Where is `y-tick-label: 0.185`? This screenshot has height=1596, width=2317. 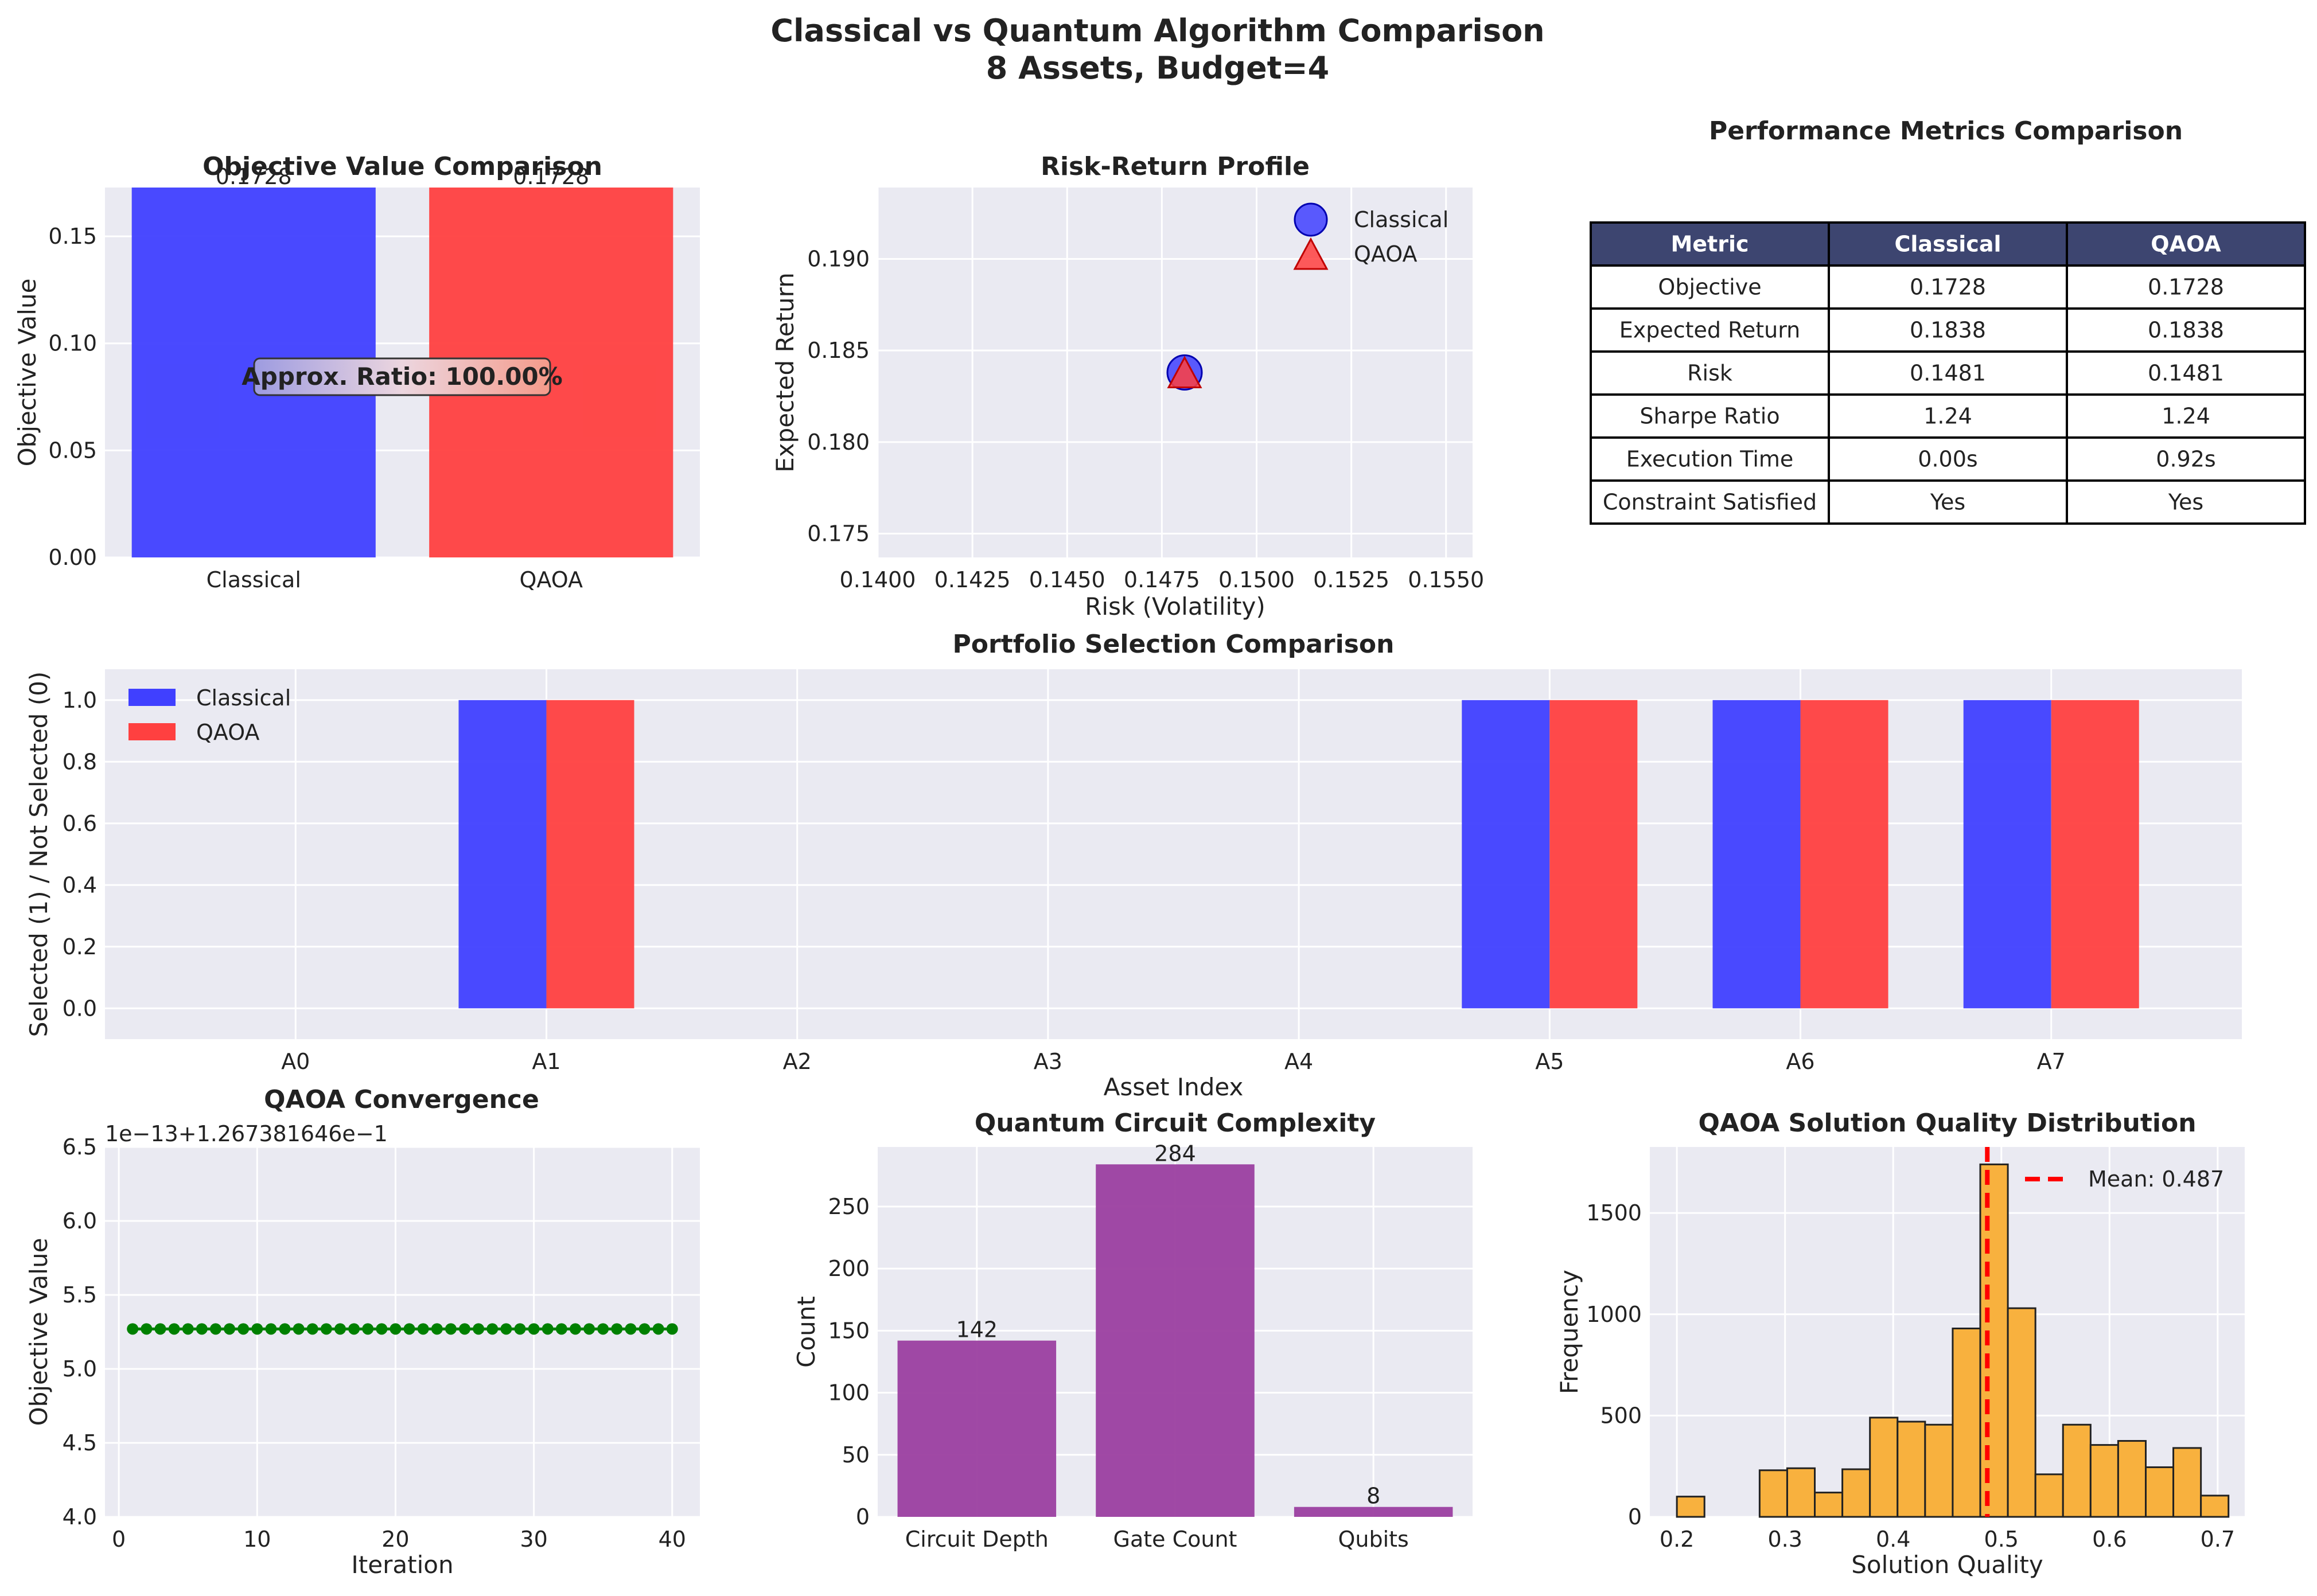 y-tick-label: 0.185 is located at coordinates (839, 351).